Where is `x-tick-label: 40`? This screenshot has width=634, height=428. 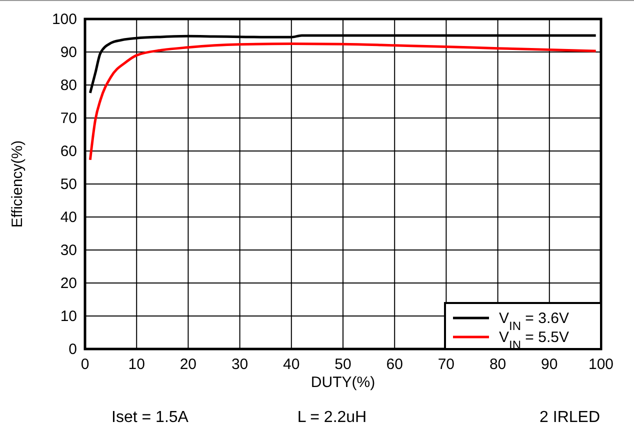 x-tick-label: 40 is located at coordinates (291, 364).